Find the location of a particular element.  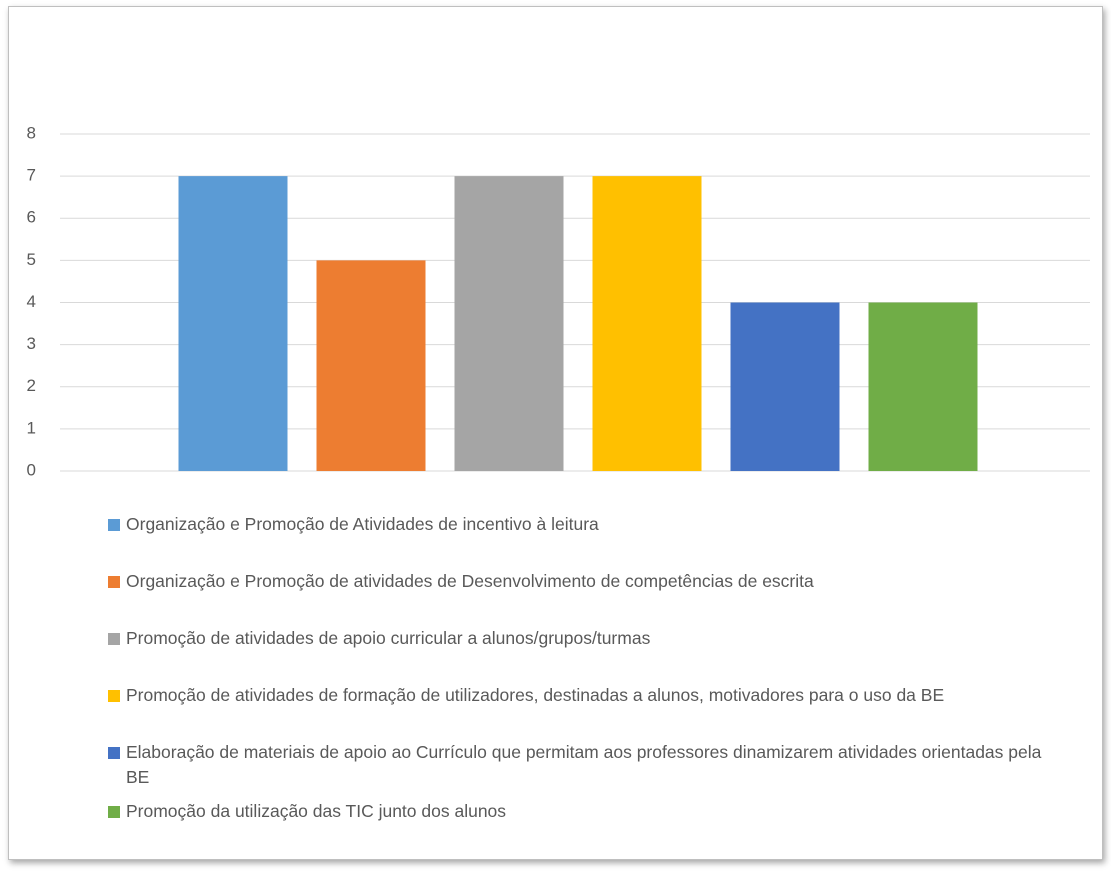

y-tick-label: 6 is located at coordinates (31, 217).